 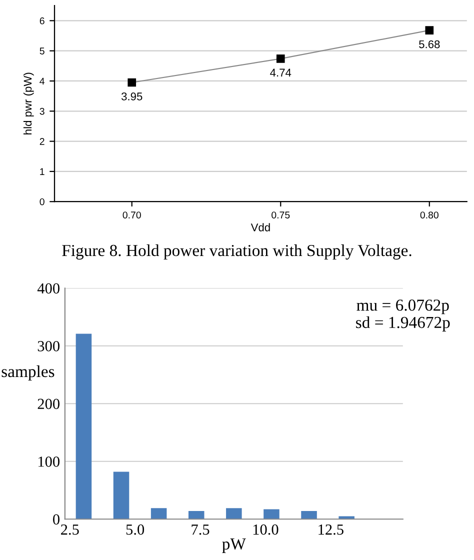 What do you see at coordinates (131, 215) in the screenshot?
I see `x-tick-label: 0.70` at bounding box center [131, 215].